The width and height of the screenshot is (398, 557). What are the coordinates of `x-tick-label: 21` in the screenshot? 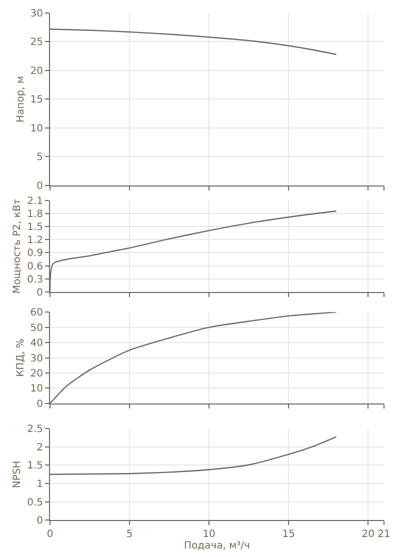 It's located at (384, 534).